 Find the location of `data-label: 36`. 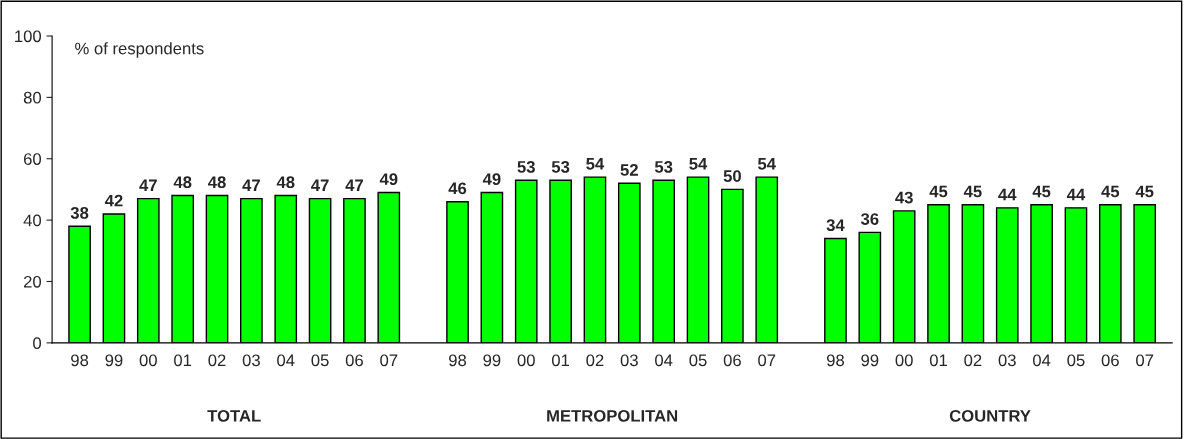

data-label: 36 is located at coordinates (869, 219).